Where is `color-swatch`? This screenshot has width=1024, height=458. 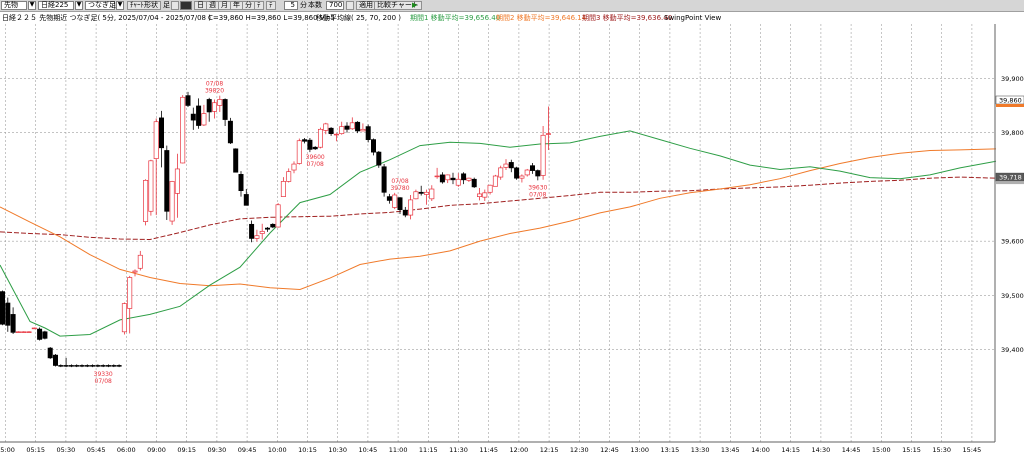 color-swatch is located at coordinates (186, 5).